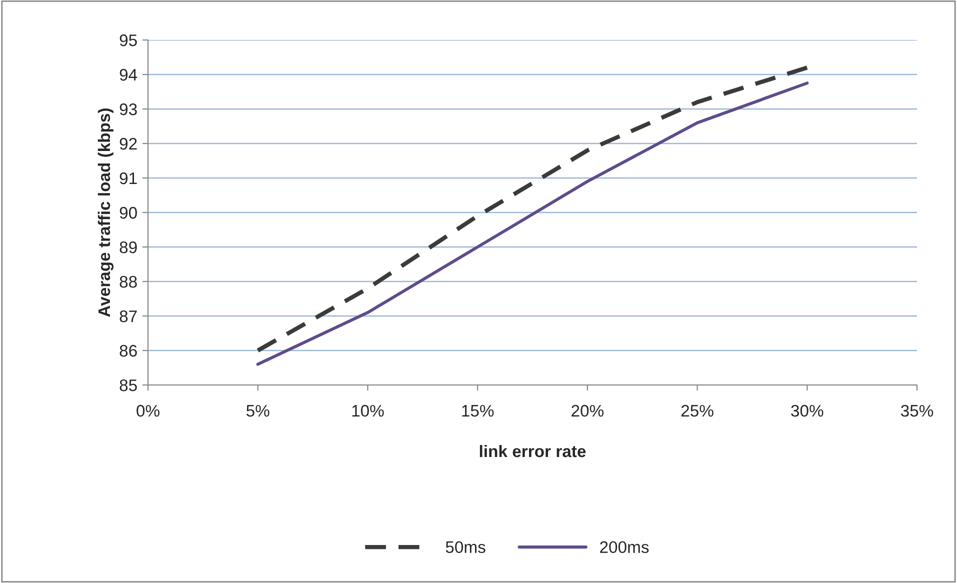  I want to click on x-axis-title: link error rate, so click(533, 451).